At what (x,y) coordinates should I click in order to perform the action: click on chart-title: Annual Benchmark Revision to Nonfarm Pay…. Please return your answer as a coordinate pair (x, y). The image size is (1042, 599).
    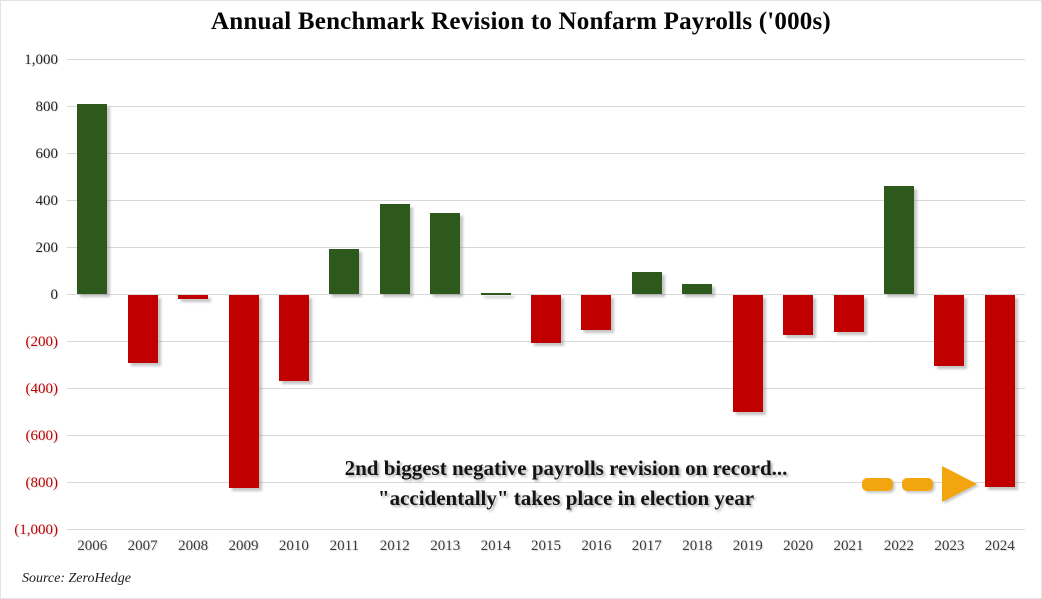
    Looking at the image, I should click on (521, 21).